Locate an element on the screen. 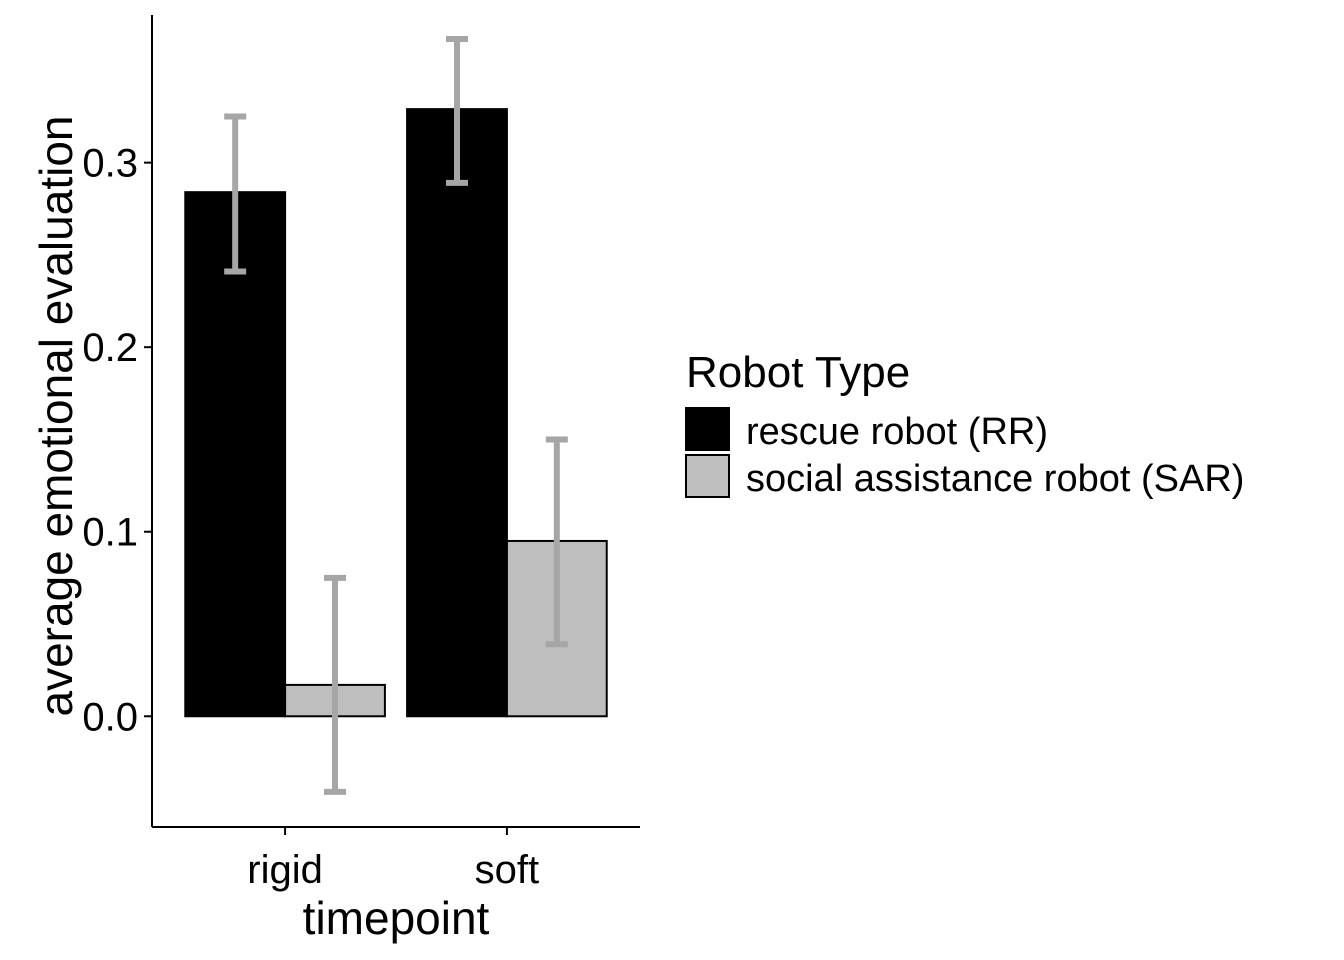  y-tick-label: 0.2 is located at coordinates (110, 348).